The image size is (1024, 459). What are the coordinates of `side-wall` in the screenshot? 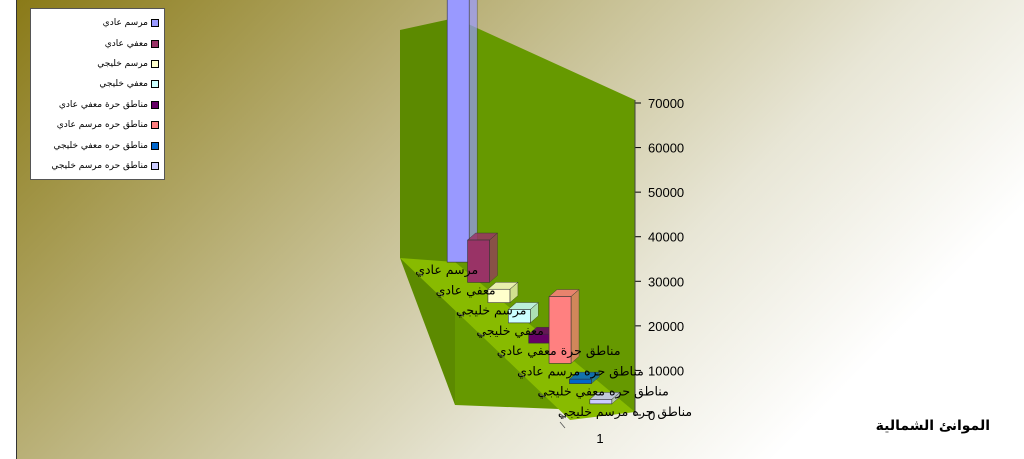 It's located at (427, 211).